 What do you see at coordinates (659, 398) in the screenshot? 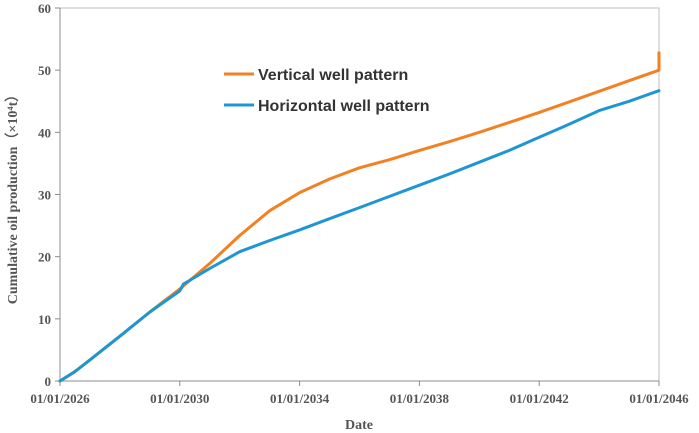
I see `x-tick-label: 01/01/2046` at bounding box center [659, 398].